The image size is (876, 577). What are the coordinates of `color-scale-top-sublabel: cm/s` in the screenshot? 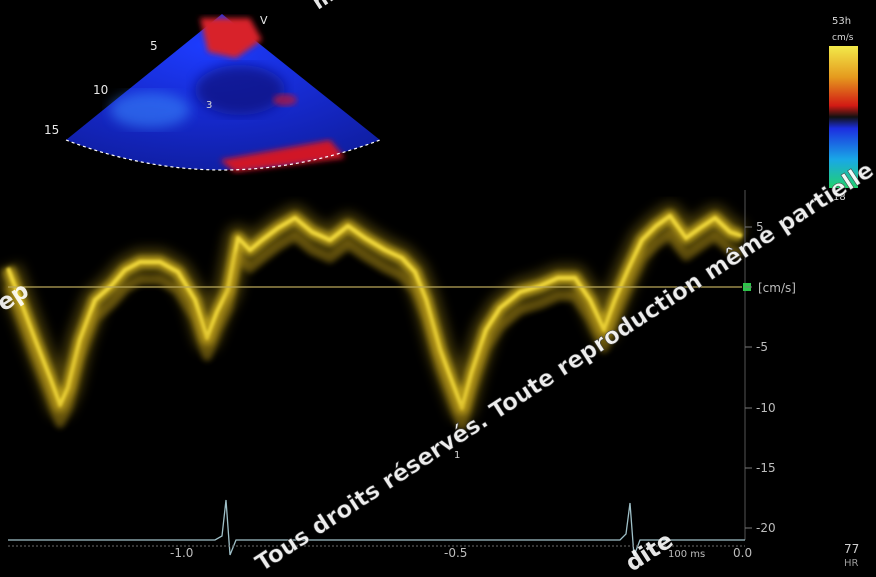 It's located at (843, 38).